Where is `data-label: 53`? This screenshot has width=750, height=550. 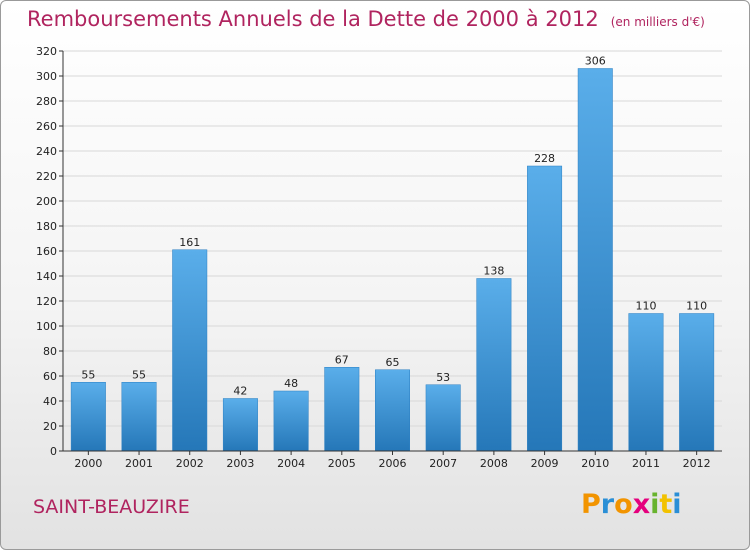 data-label: 53 is located at coordinates (443, 377).